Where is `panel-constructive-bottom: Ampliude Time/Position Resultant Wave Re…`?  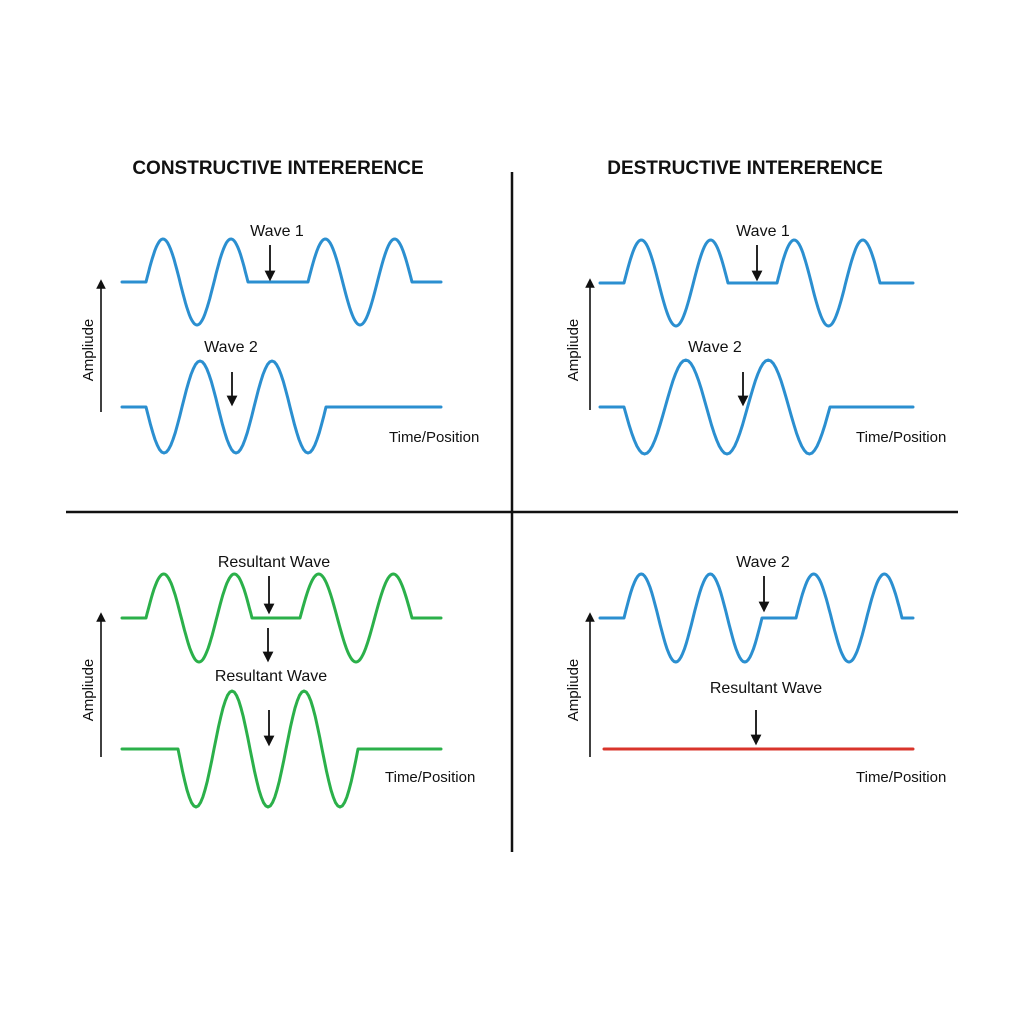
panel-constructive-bottom: Ampliude Time/Position Resultant Wave Re… is located at coordinates (277, 681).